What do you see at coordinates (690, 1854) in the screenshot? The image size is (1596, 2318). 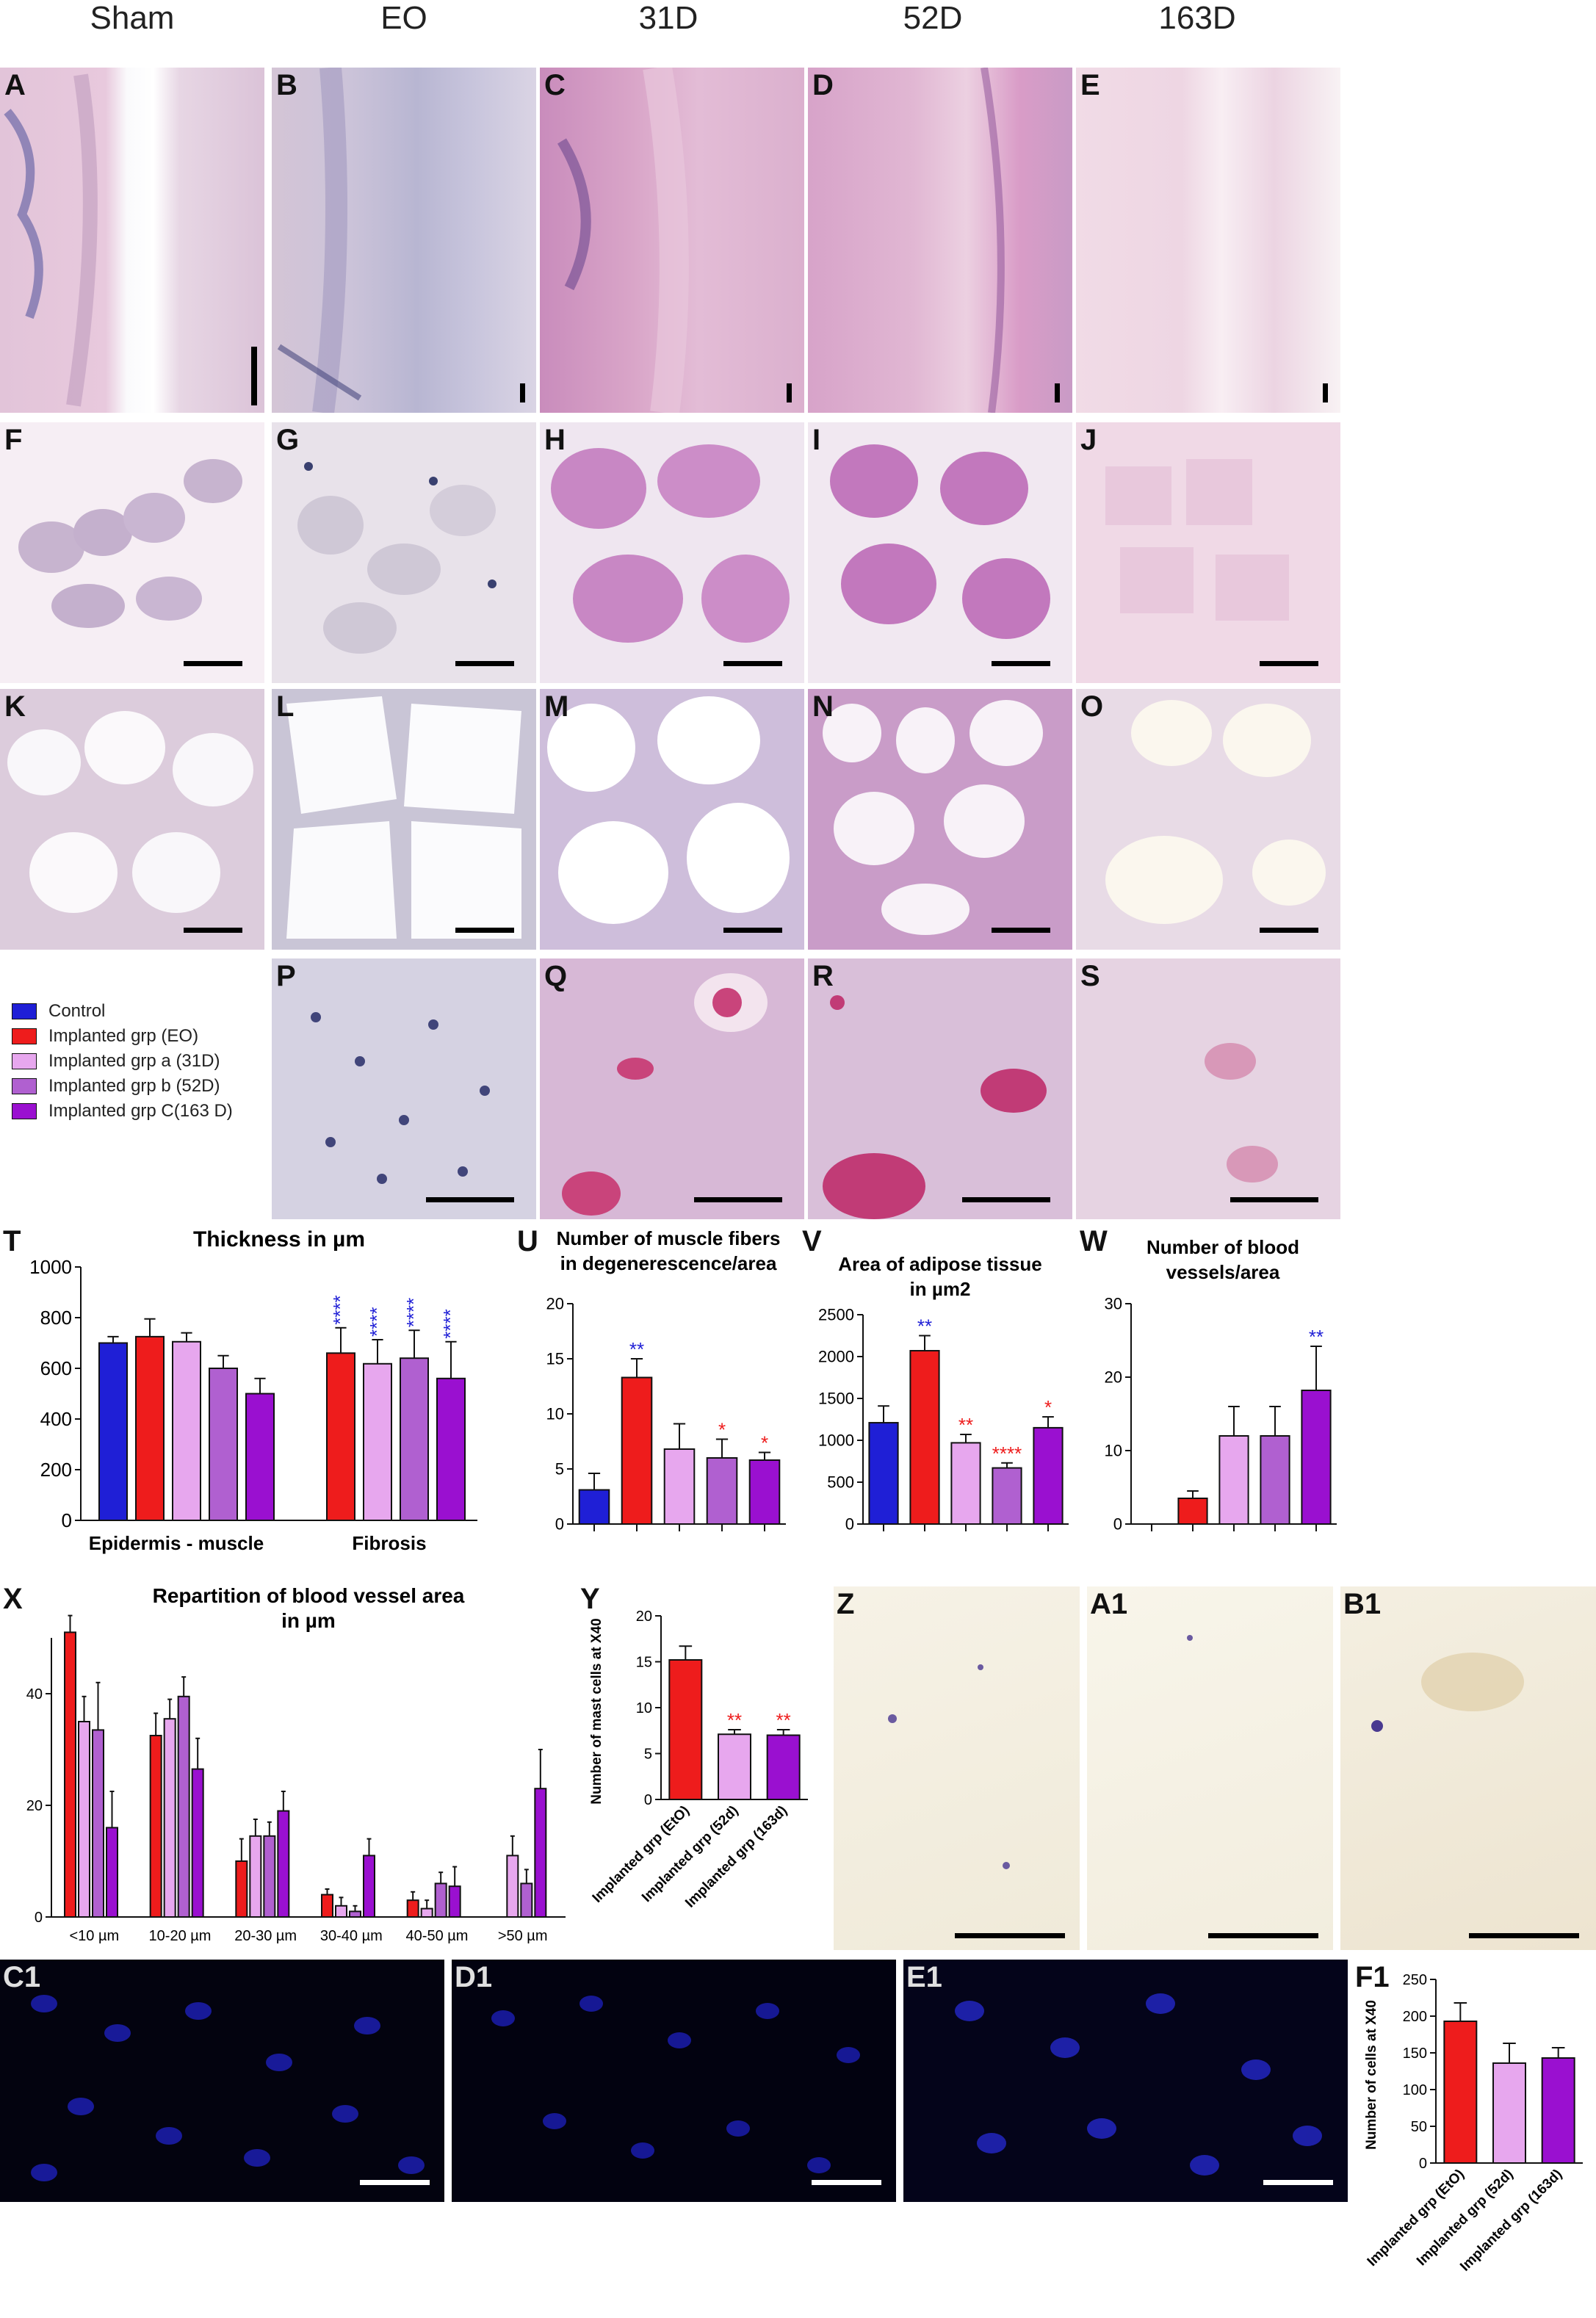 I see `x-category-label: Implanted grp (52d)` at bounding box center [690, 1854].